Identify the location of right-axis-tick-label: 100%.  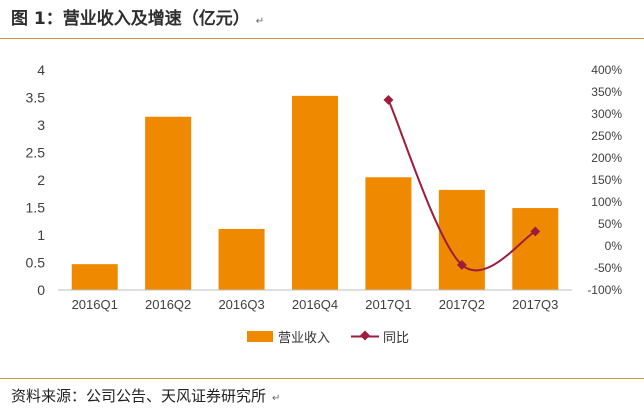
(606, 202).